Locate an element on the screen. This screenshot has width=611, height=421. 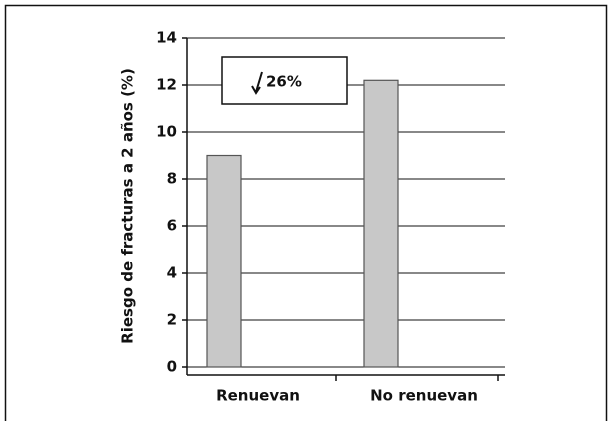
y-tick-label: 2 is located at coordinates (172, 320).